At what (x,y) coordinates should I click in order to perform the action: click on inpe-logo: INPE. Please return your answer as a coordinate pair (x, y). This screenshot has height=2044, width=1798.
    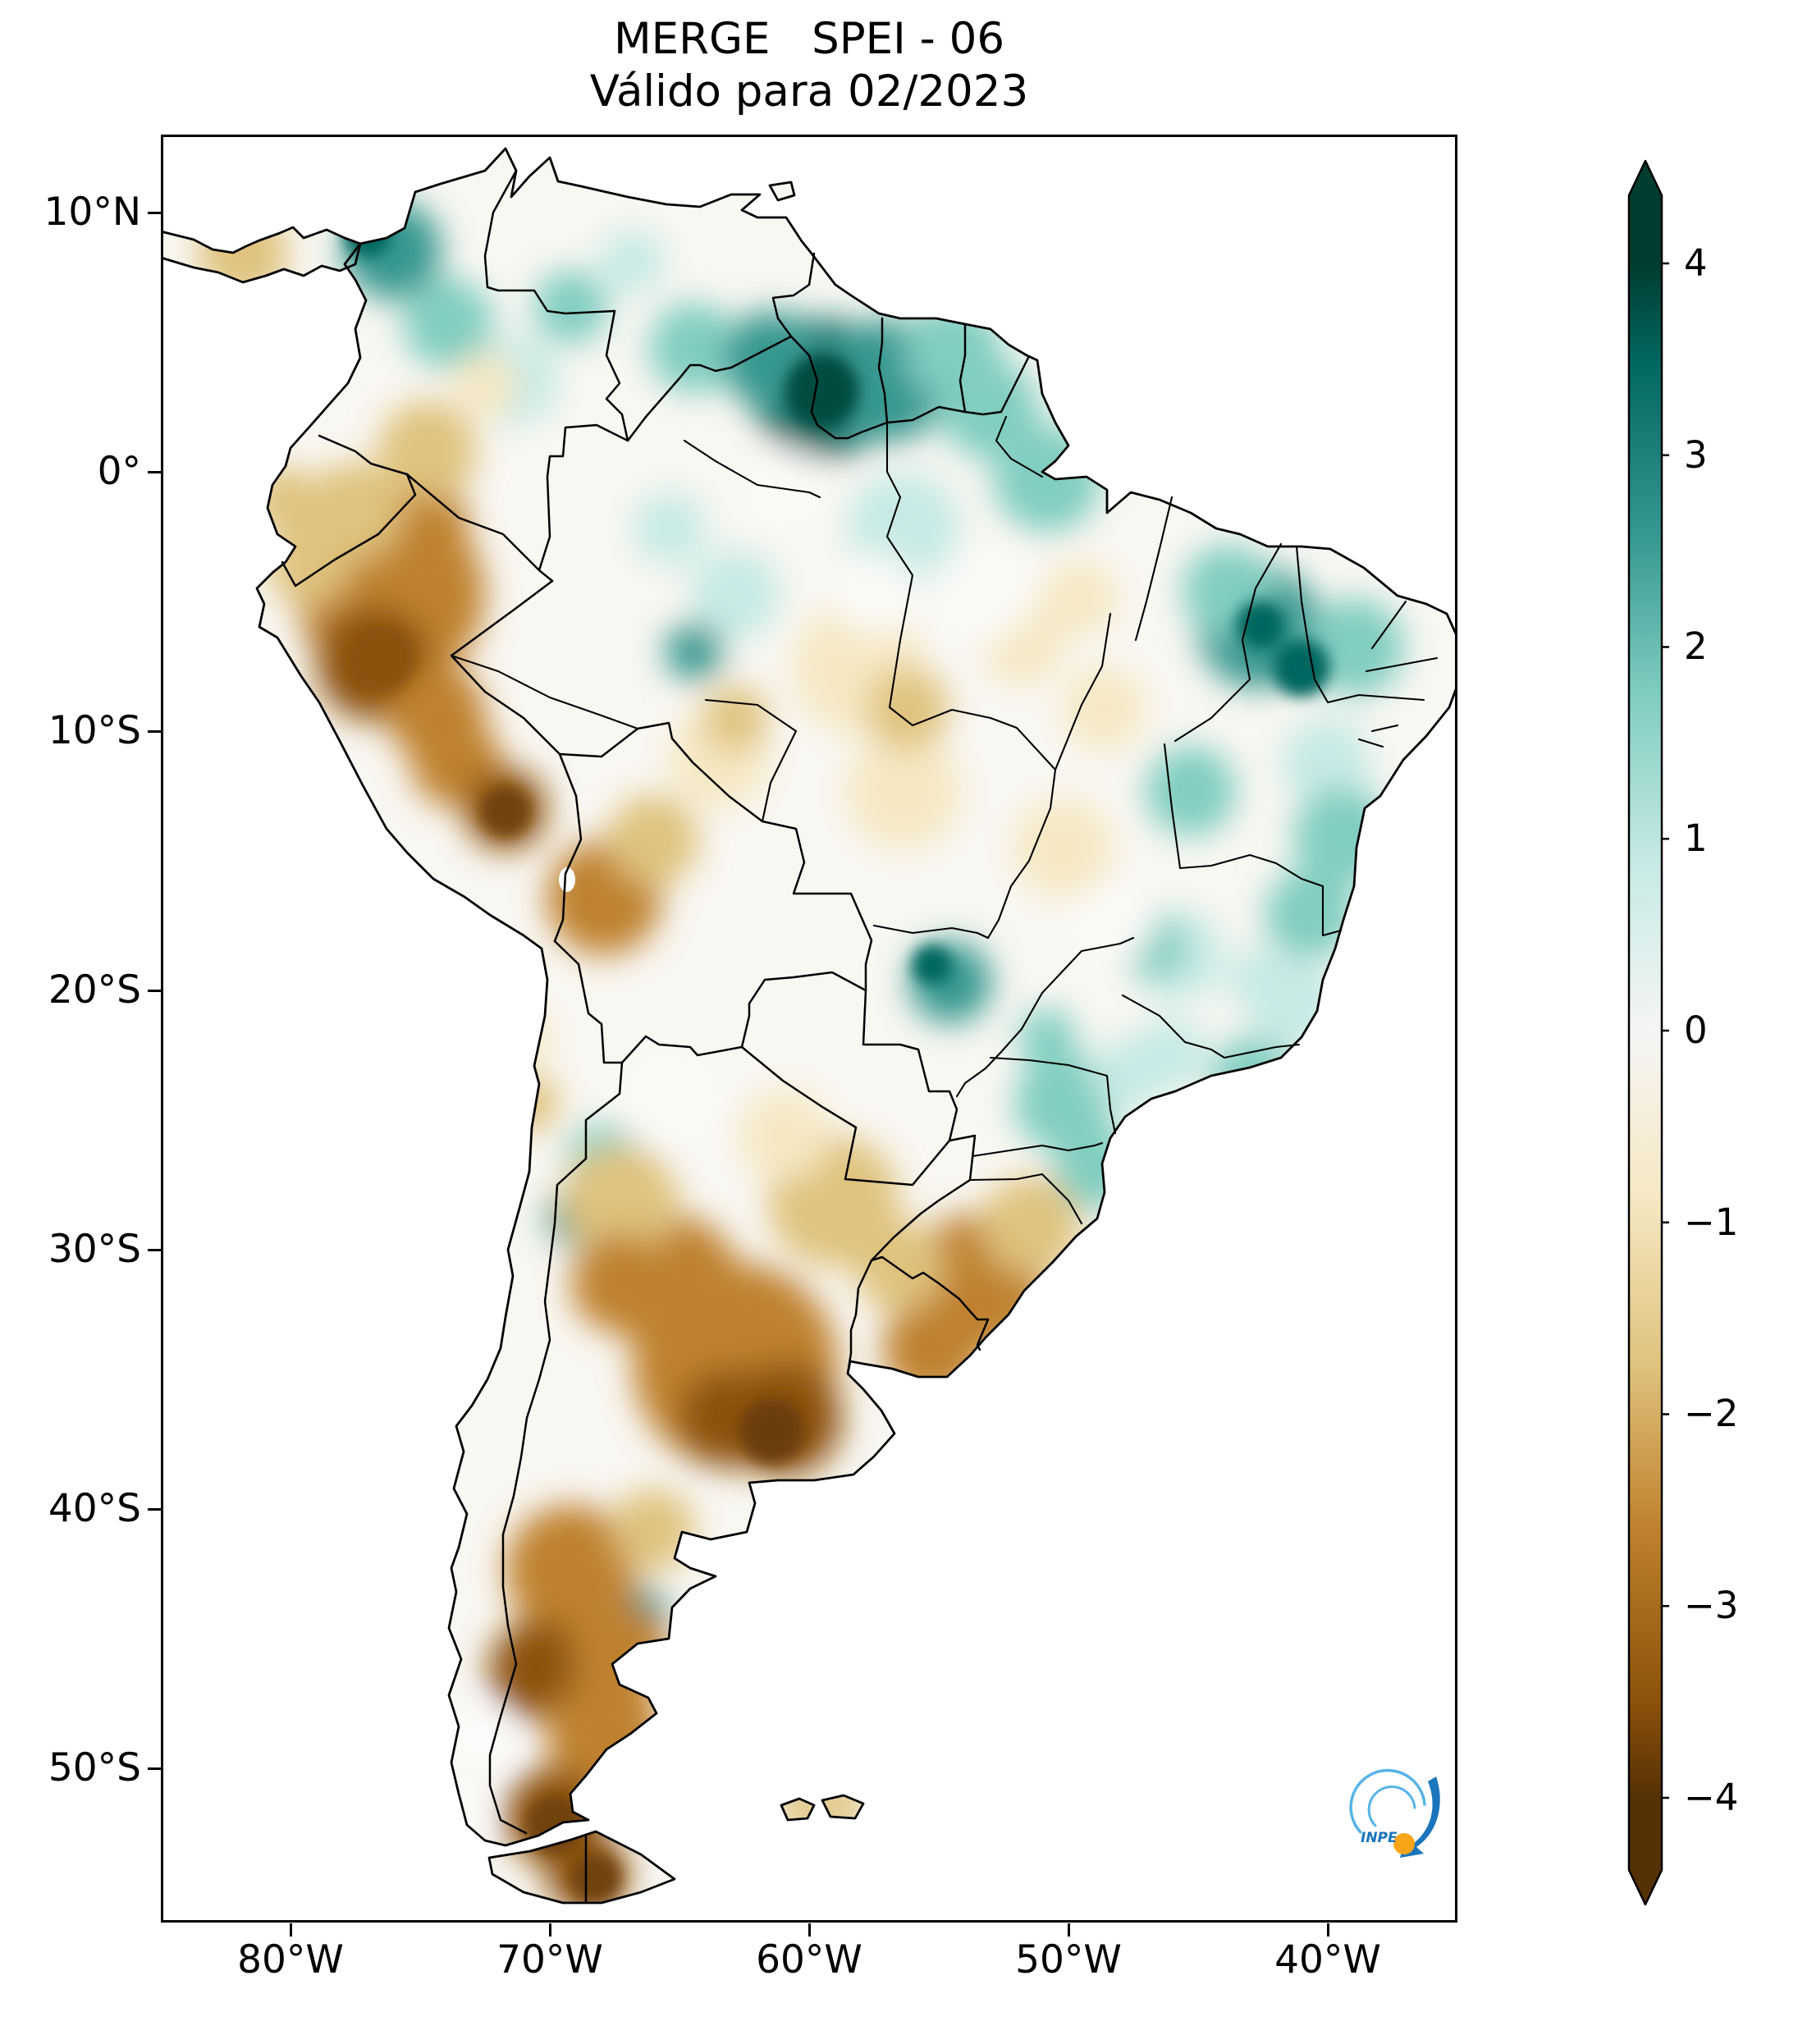
    Looking at the image, I should click on (1394, 1813).